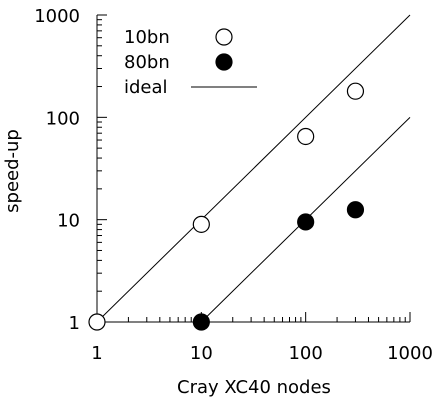 This screenshot has height=404, width=441. I want to click on legend: 10bn 80bn ideal, so click(190, 62).